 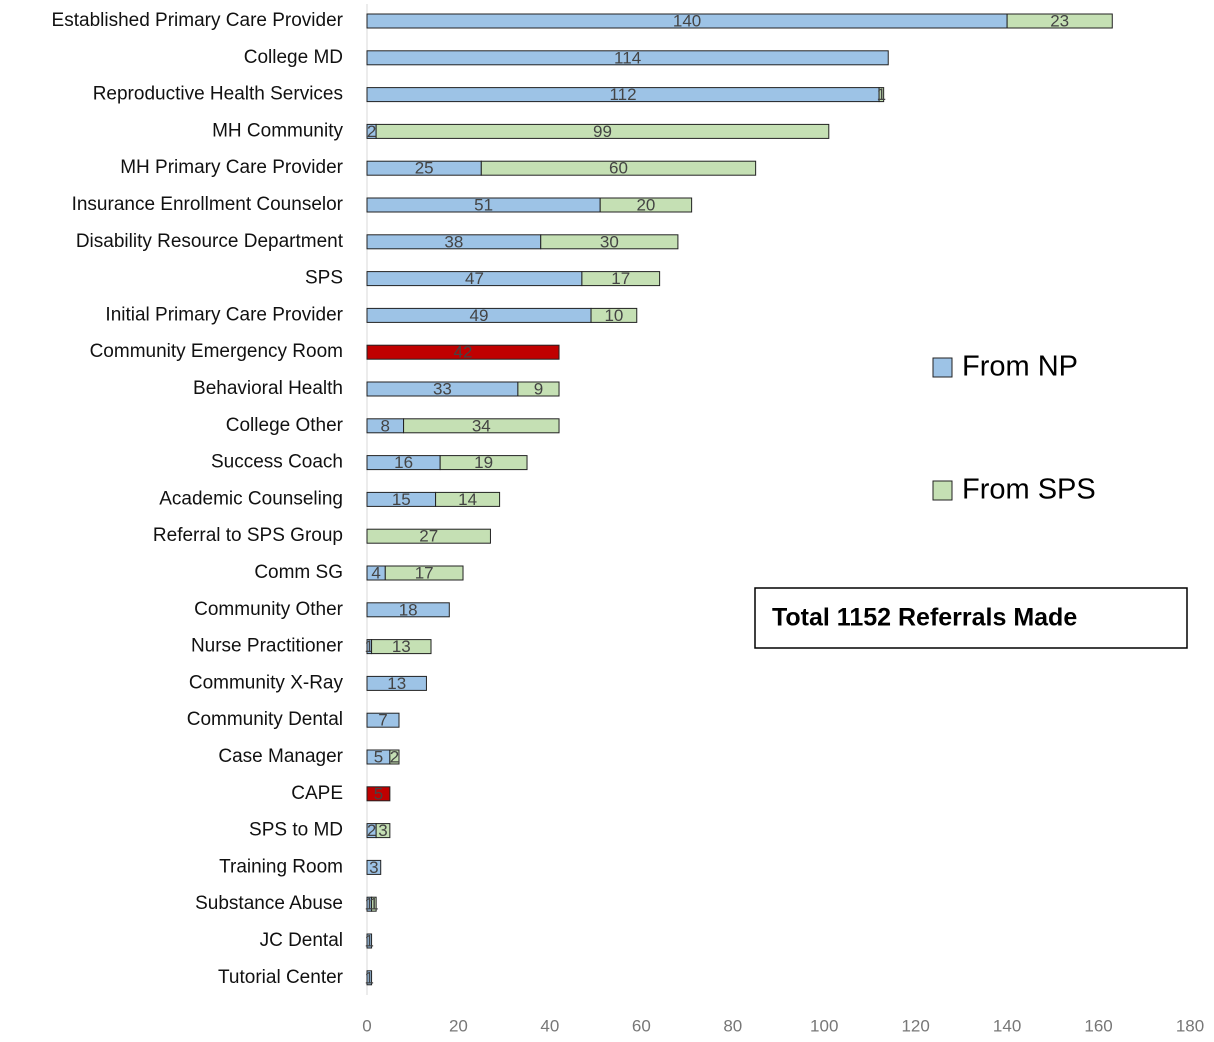 What do you see at coordinates (317, 793) in the screenshot?
I see `category-label: CAPE` at bounding box center [317, 793].